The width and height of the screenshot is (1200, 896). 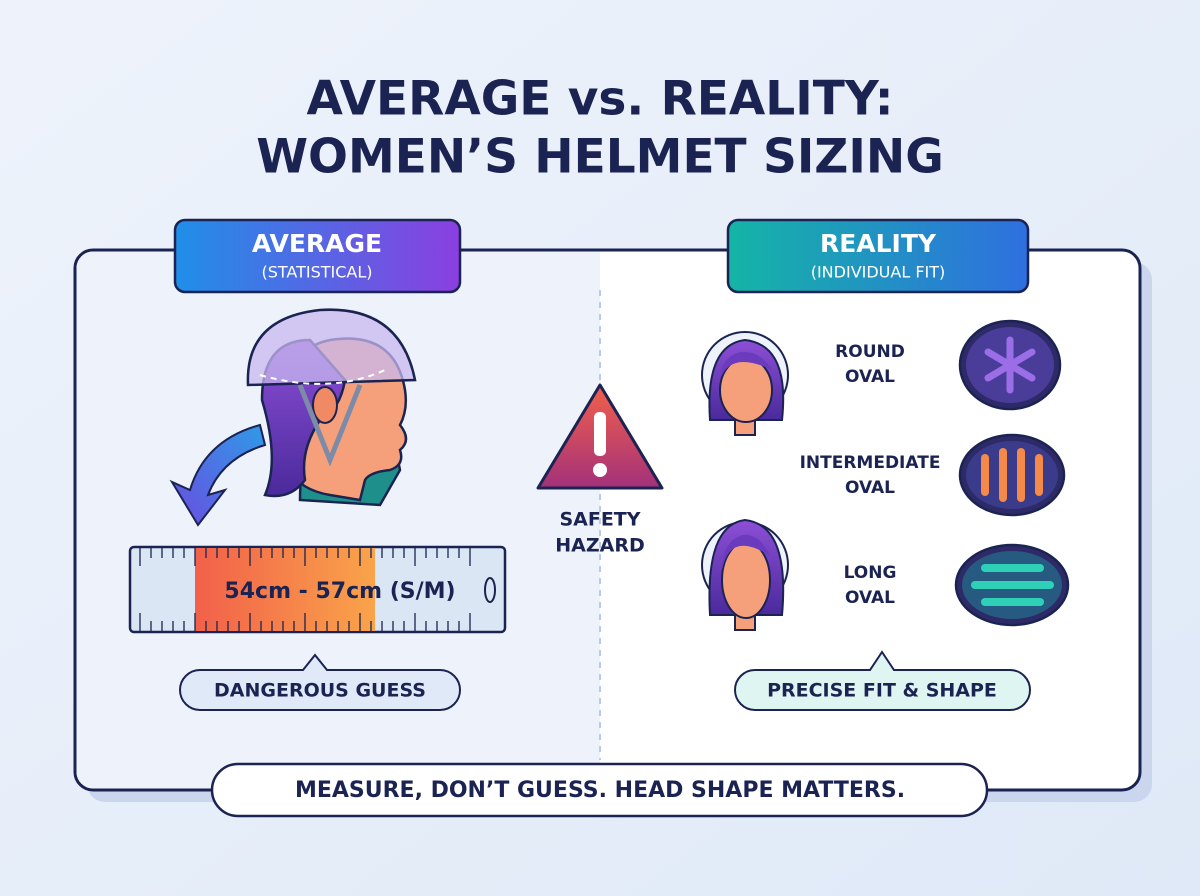 I want to click on title-line: AVERAGE vs. REALITY:, so click(x=599, y=99).